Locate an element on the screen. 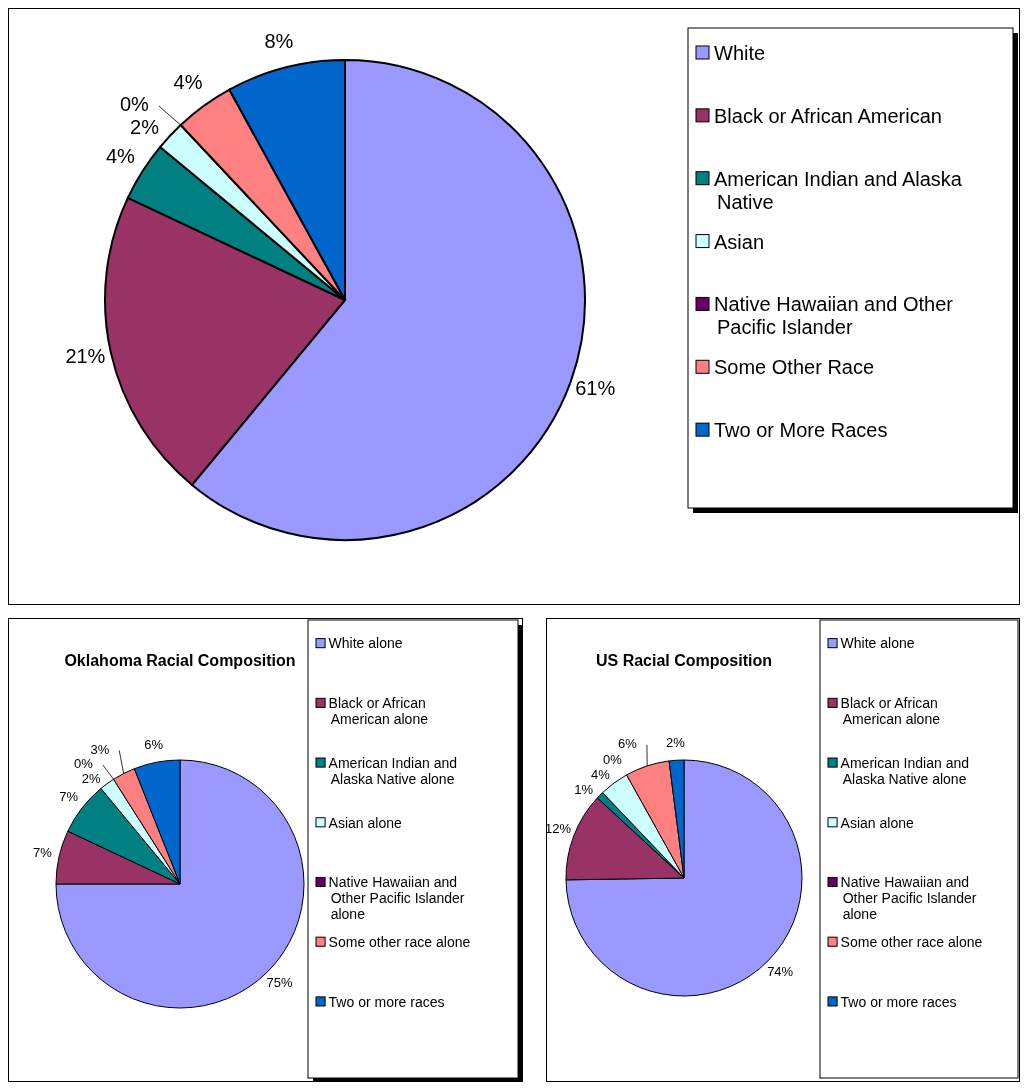 Image resolution: width=1028 pixels, height=1090 pixels. pie-slice is located at coordinates (180, 884).